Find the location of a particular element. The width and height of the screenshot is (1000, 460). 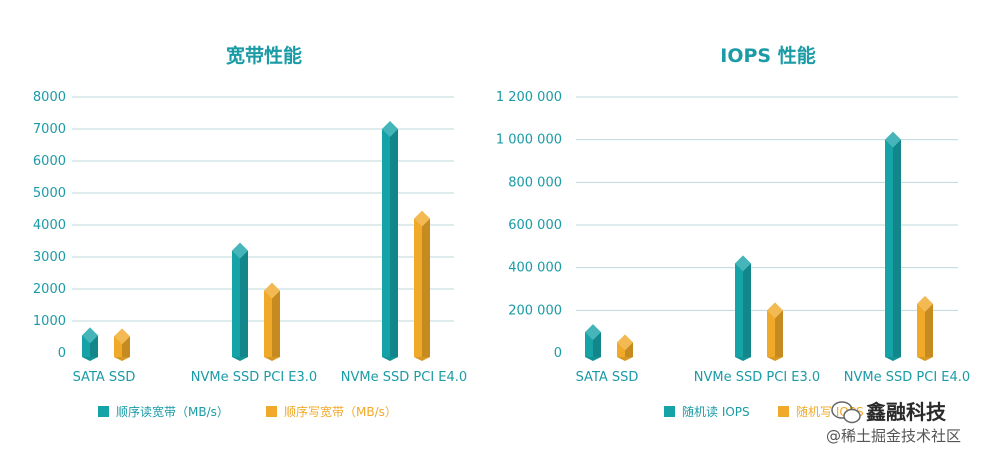

legend: 随机读 IOPS 随机写 IOPS is located at coordinates (764, 411).